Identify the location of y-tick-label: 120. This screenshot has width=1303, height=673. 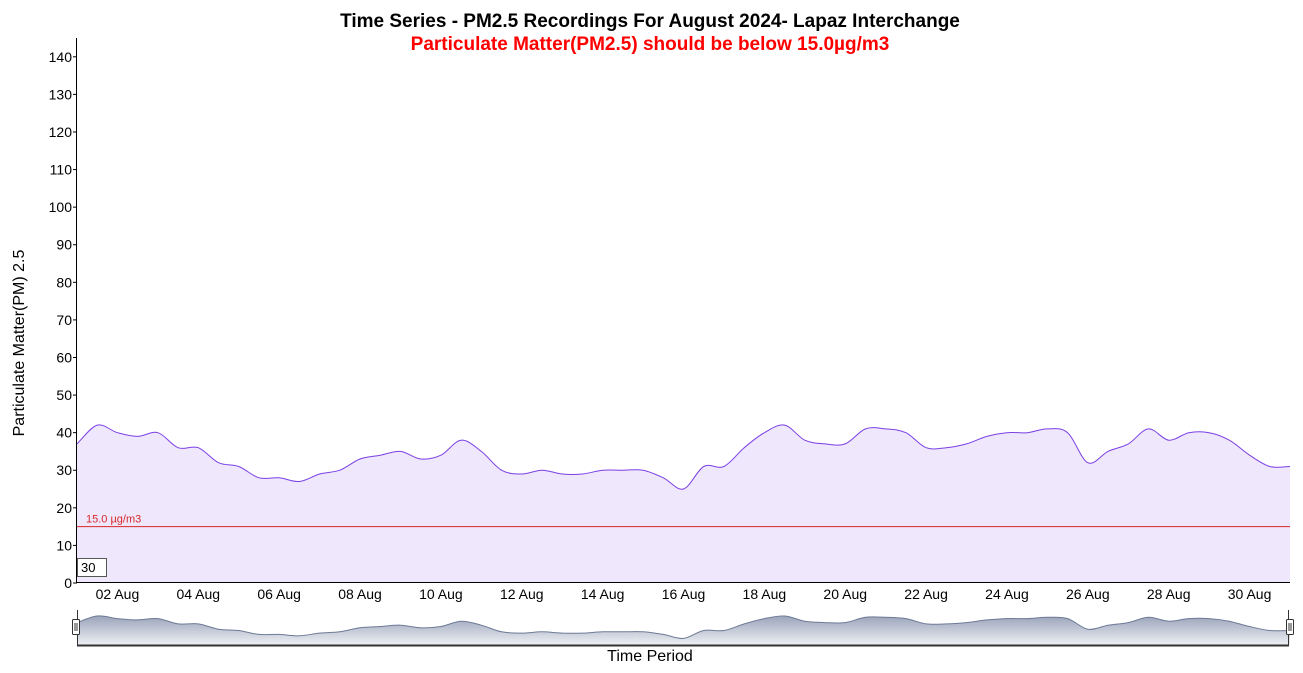
(61, 132).